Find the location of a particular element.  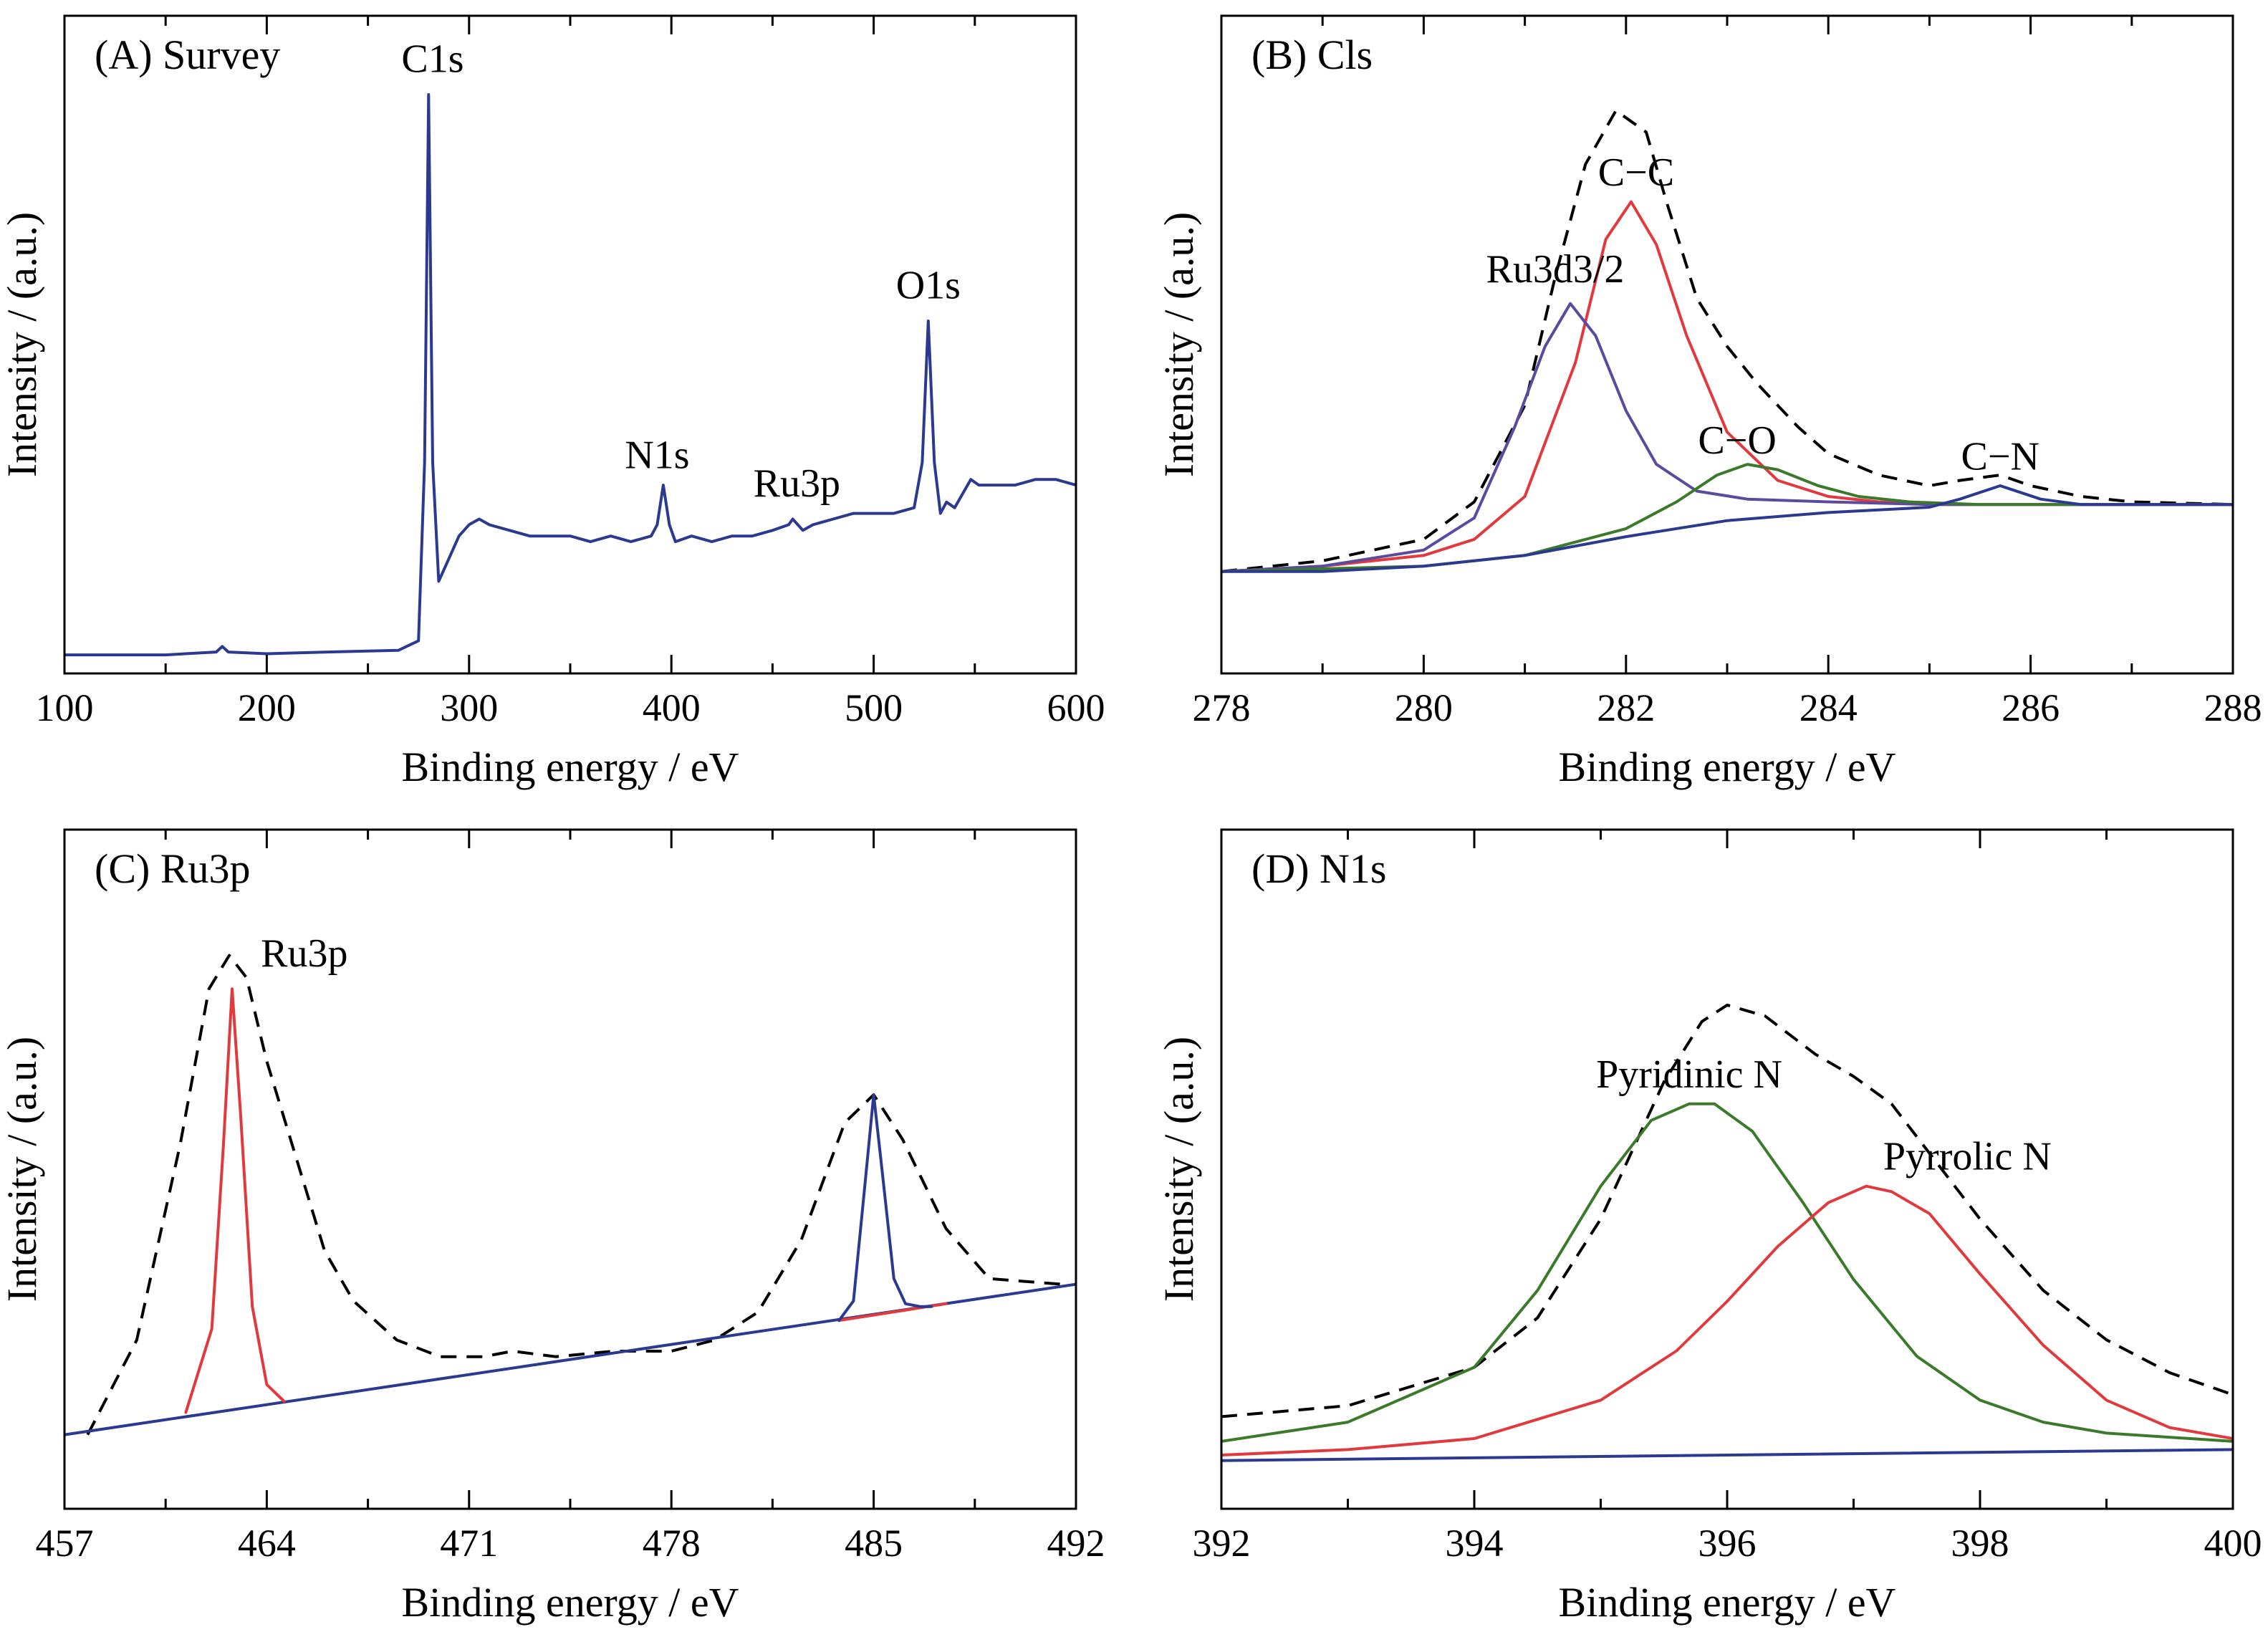

x-tick-label: 398 is located at coordinates (1980, 1543).